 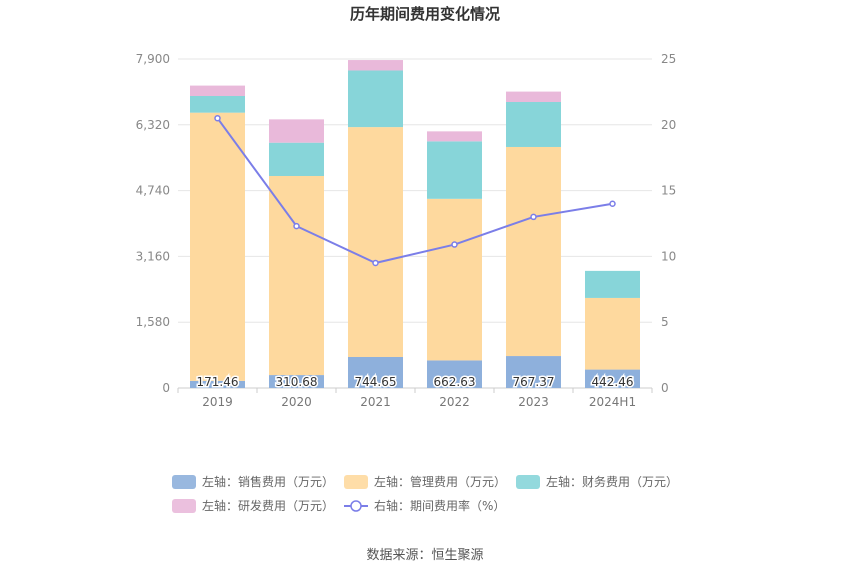 I want to click on legend-label: 左轴：财务费用（万元）, so click(x=612, y=481).